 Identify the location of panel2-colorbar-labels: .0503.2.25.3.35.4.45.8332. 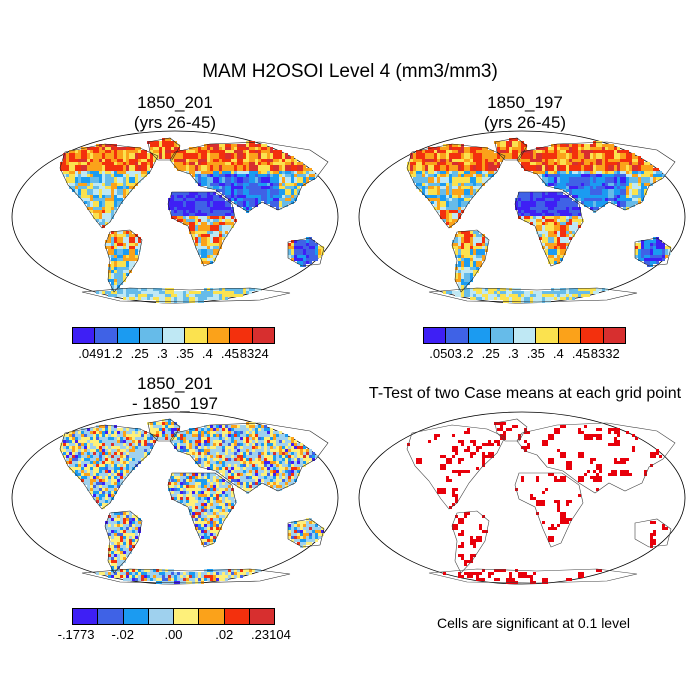
(350, 356).